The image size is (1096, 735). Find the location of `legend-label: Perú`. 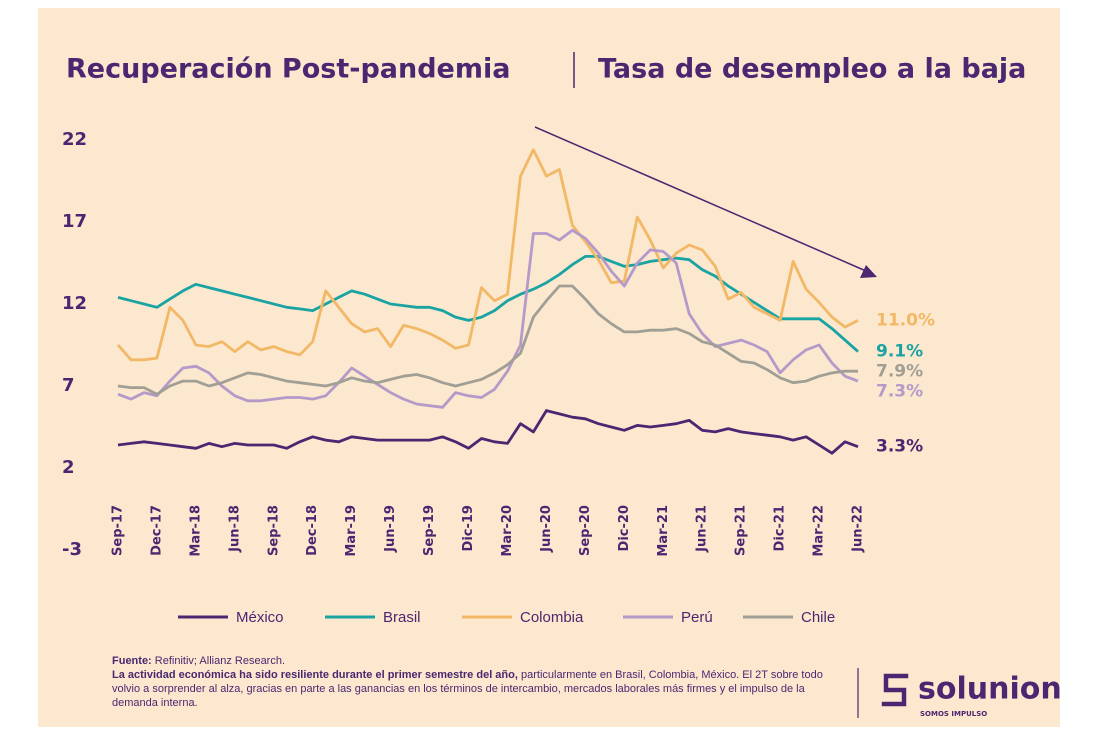

legend-label: Perú is located at coordinates (697, 617).